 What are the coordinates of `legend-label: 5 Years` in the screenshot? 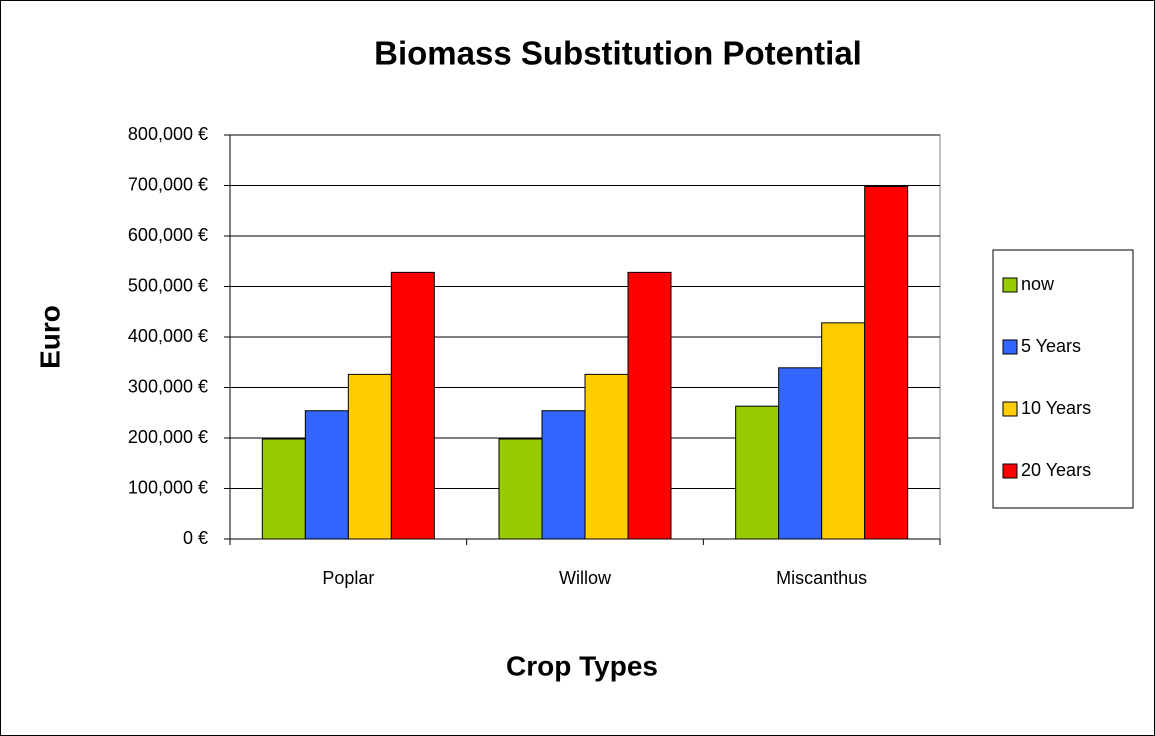 It's located at (1051, 346).